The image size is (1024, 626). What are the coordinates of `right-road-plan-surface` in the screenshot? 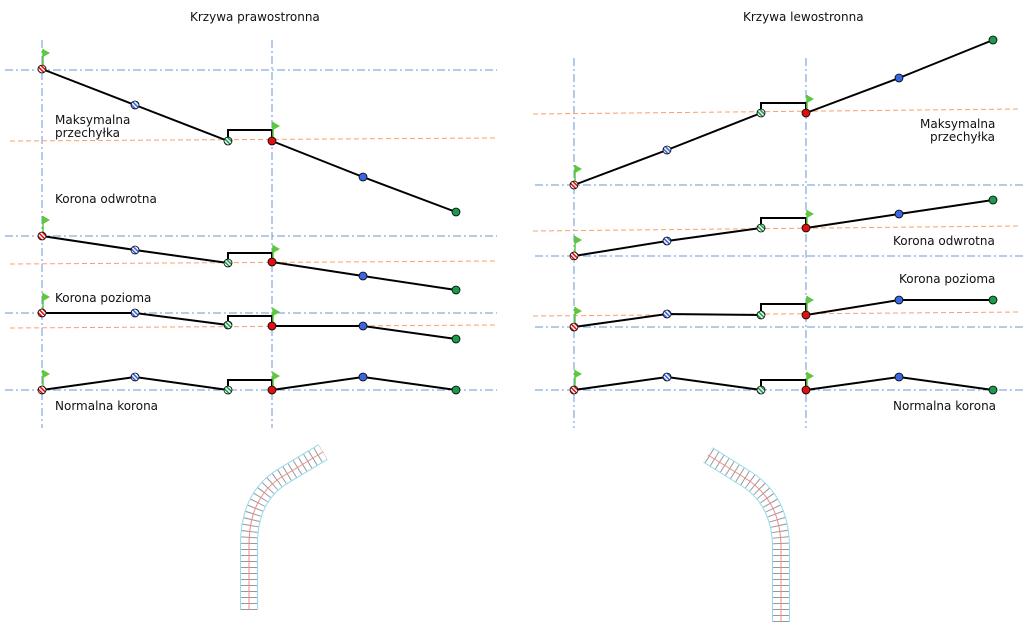 It's located at (746, 535).